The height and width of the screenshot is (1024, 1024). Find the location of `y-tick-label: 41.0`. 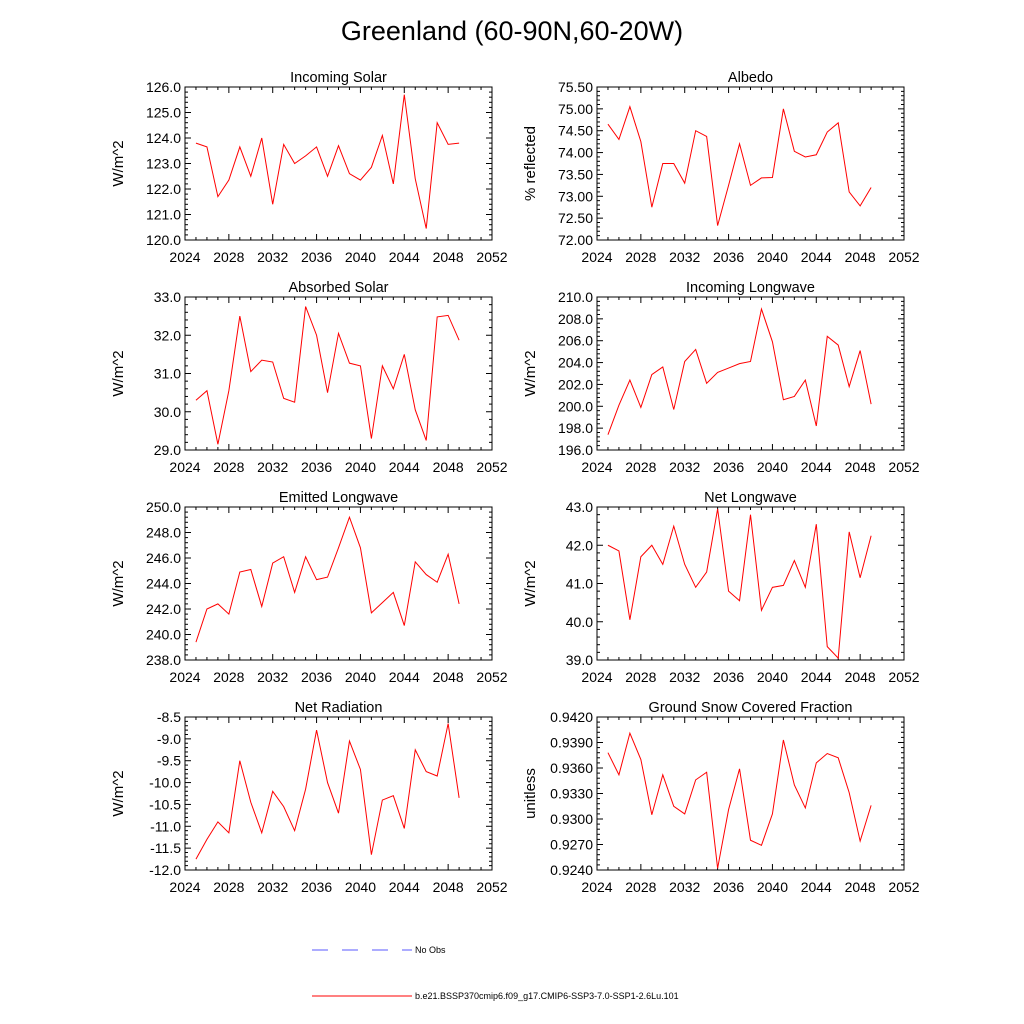

y-tick-label: 41.0 is located at coordinates (579, 584).